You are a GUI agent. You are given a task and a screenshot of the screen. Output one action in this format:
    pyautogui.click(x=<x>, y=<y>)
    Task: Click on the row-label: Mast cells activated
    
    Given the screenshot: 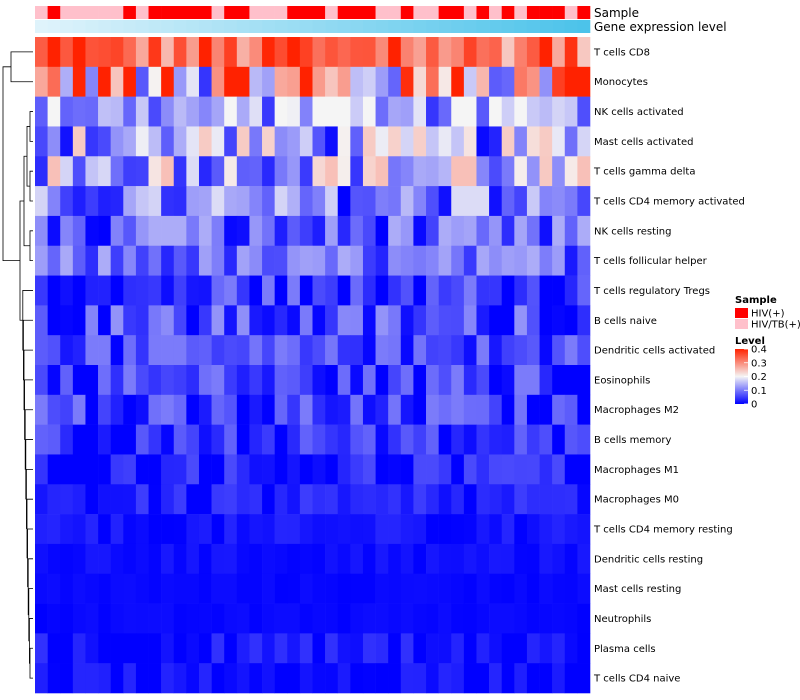 What is the action you would take?
    pyautogui.click(x=643, y=142)
    